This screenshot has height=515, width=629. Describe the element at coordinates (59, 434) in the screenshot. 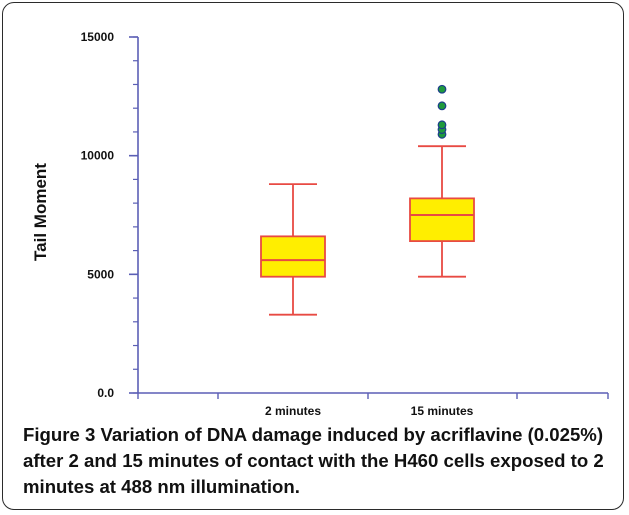

I see `figure-label: Figure 3` at that location.